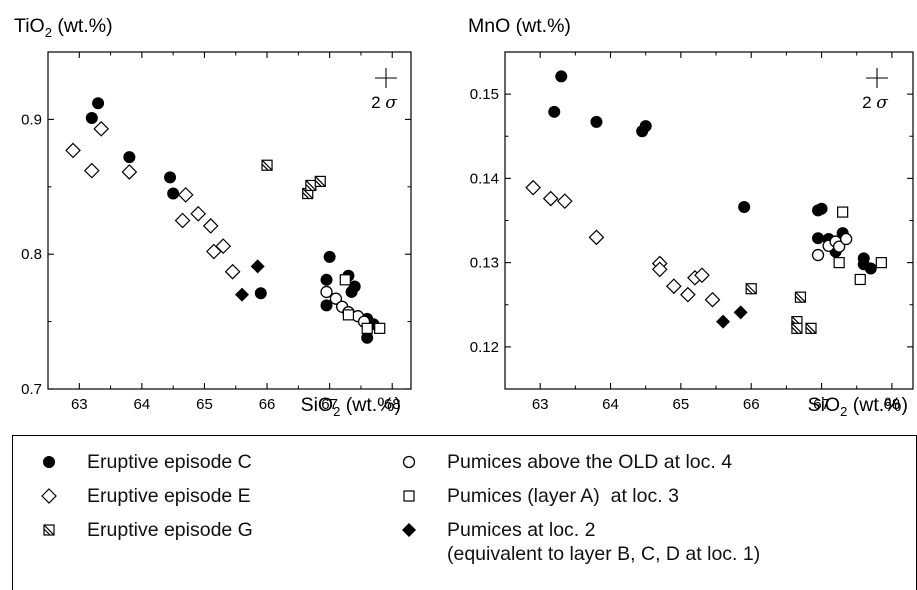  What do you see at coordinates (142, 404) in the screenshot?
I see `x-tick-label: 64` at bounding box center [142, 404].